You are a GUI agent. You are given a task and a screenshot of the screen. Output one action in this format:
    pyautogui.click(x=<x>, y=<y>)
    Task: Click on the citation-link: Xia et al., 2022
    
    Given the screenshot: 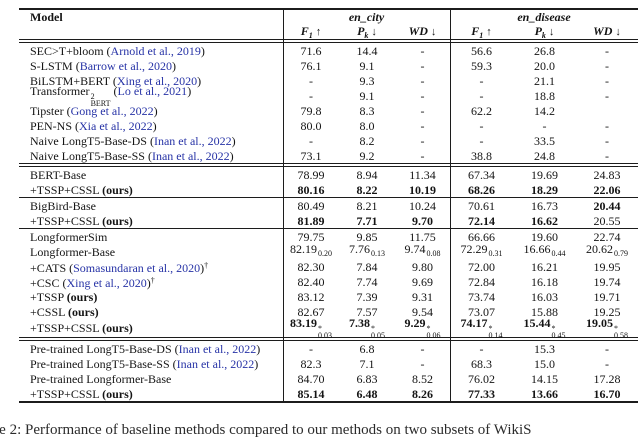 What is the action you would take?
    pyautogui.click(x=116, y=125)
    